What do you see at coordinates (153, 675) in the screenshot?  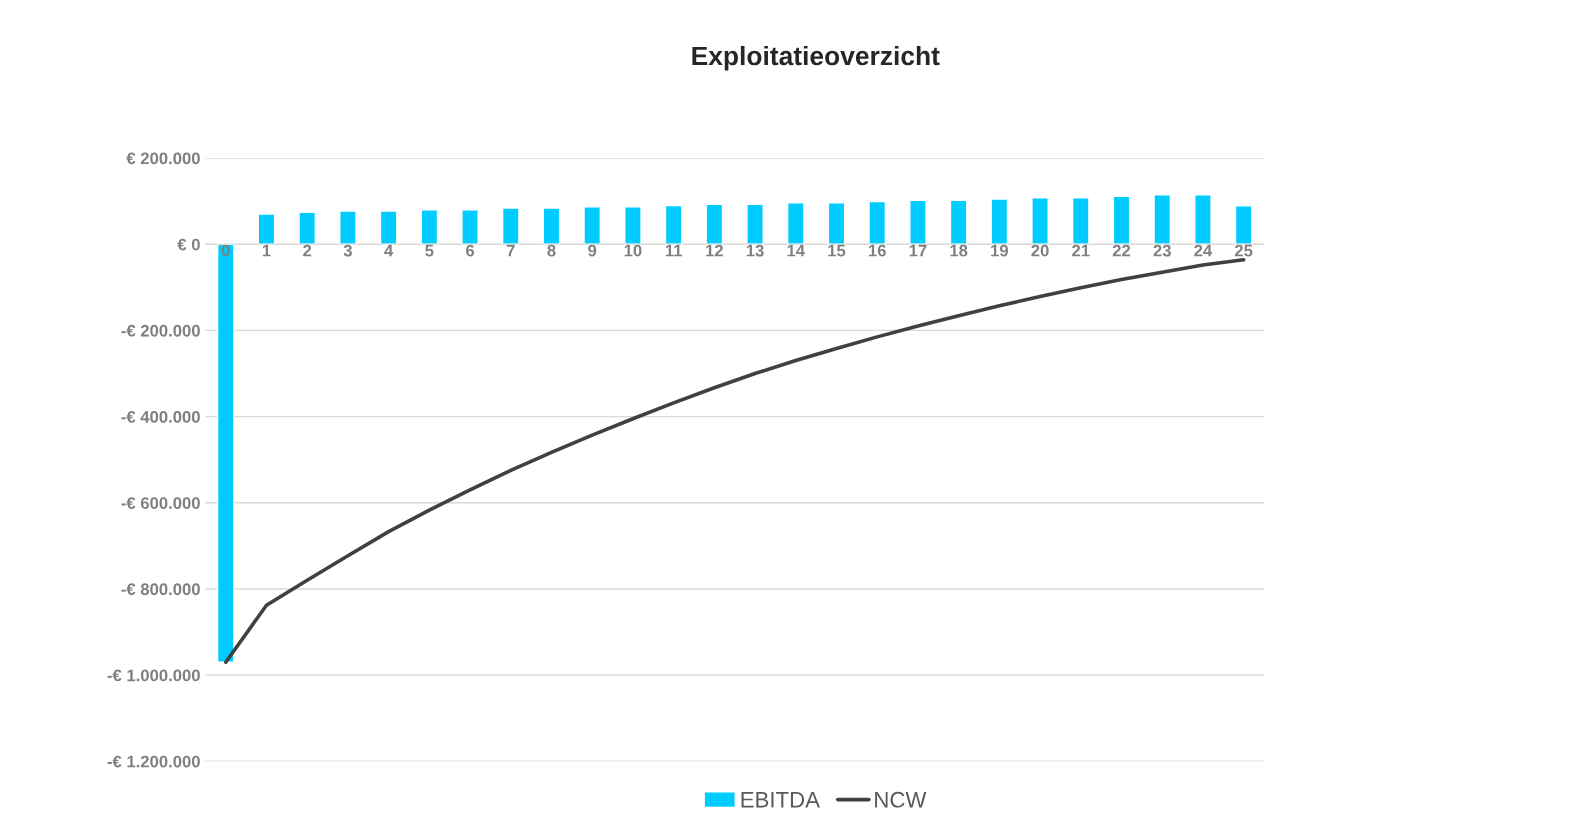 I see `y-tick-label: -€ 1.000.000` at bounding box center [153, 675].